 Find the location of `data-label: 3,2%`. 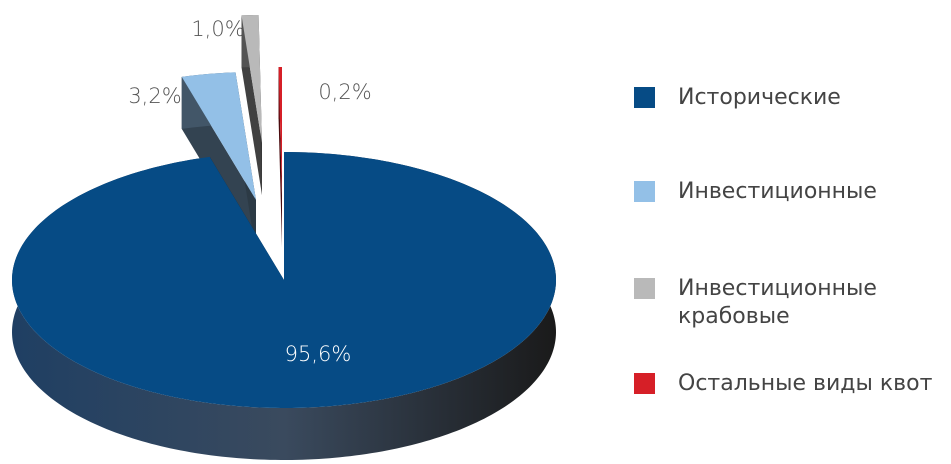

data-label: 3,2% is located at coordinates (154, 96).